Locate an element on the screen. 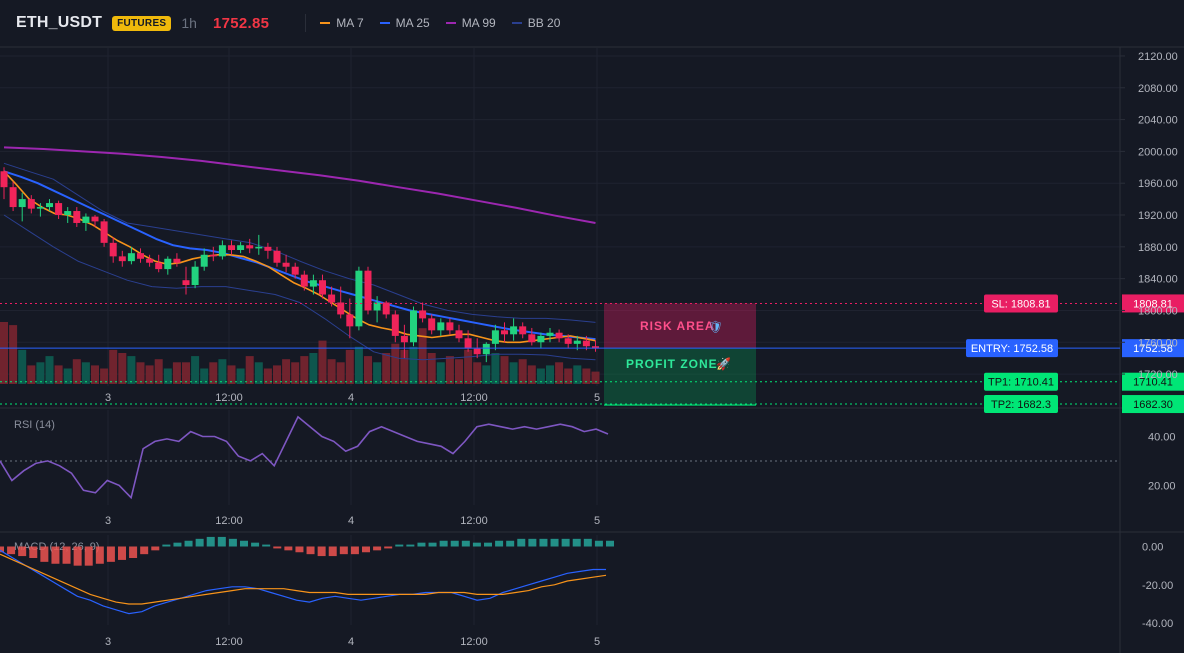  macd-pane: MACD (12, 26, 9)0.00-20.00-40.00 is located at coordinates (586, 583).